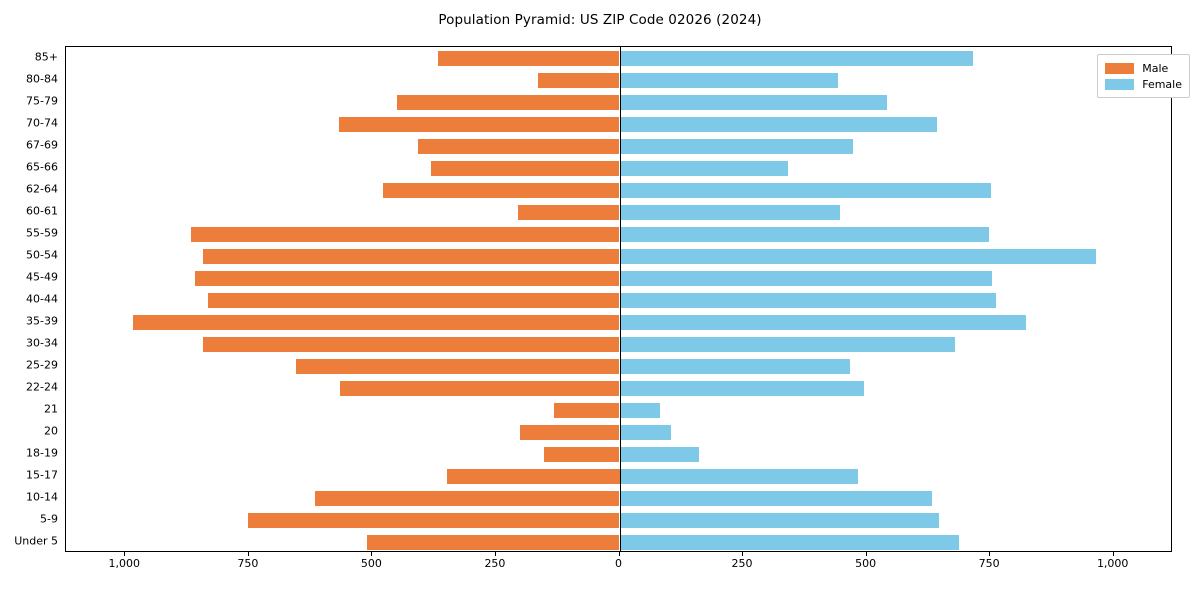  Describe the element at coordinates (1112, 563) in the screenshot. I see `x-axis-label-8: 1,000` at that location.